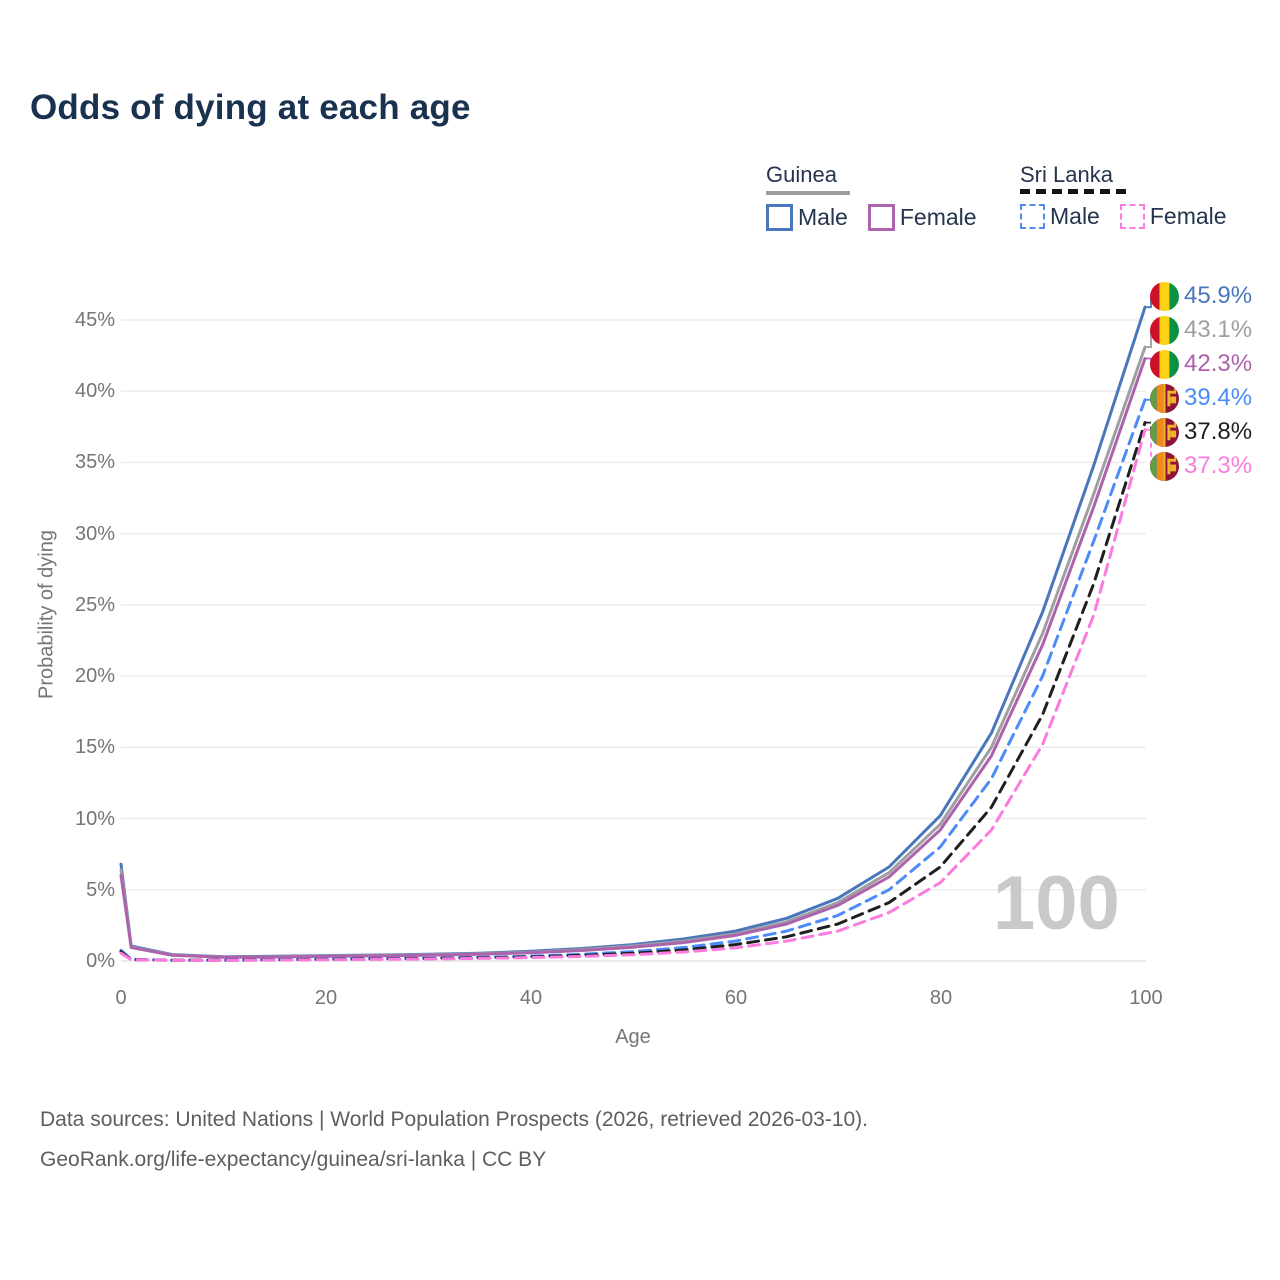  What do you see at coordinates (100, 961) in the screenshot?
I see `y-tick-label: 0%` at bounding box center [100, 961].